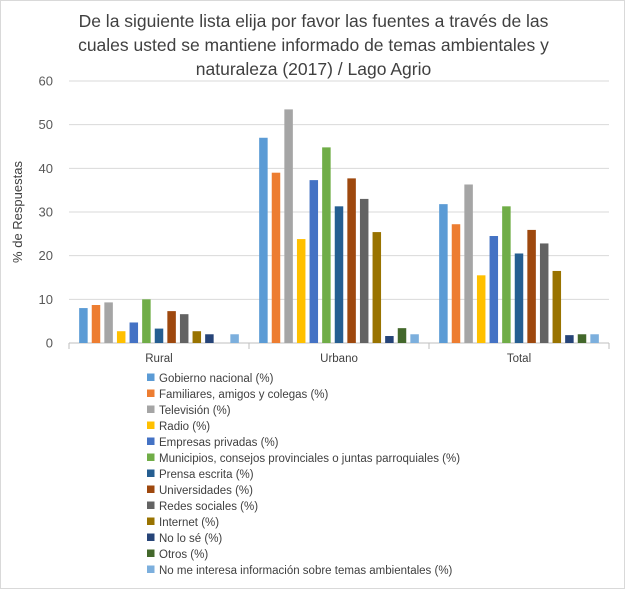  Describe the element at coordinates (184, 427) in the screenshot. I see `legend-label: Radio (%)` at that location.